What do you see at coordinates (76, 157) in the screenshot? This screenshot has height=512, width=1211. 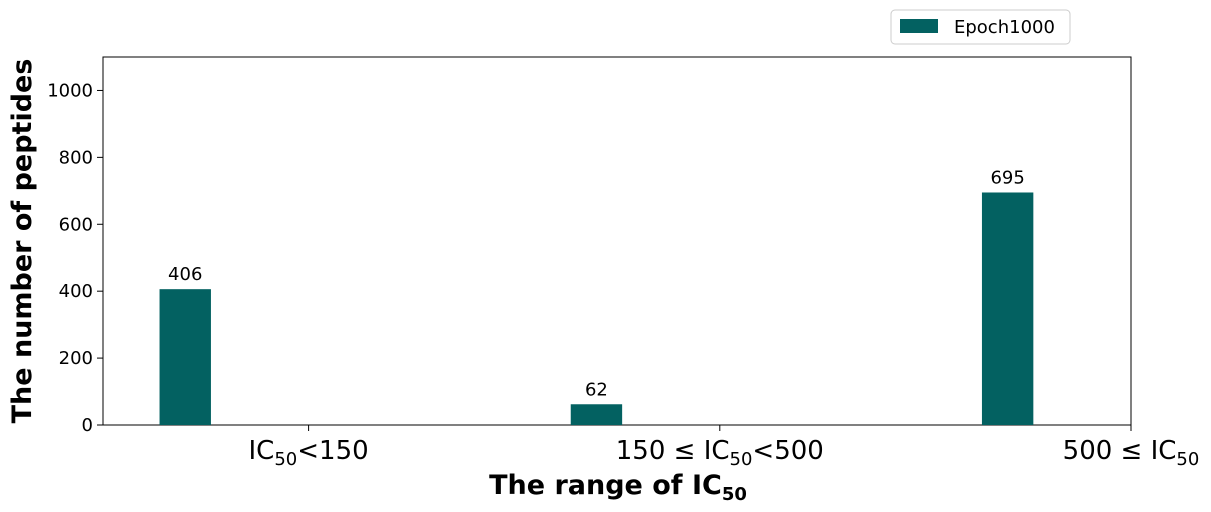 I see `y-tick-label: 800` at bounding box center [76, 157].